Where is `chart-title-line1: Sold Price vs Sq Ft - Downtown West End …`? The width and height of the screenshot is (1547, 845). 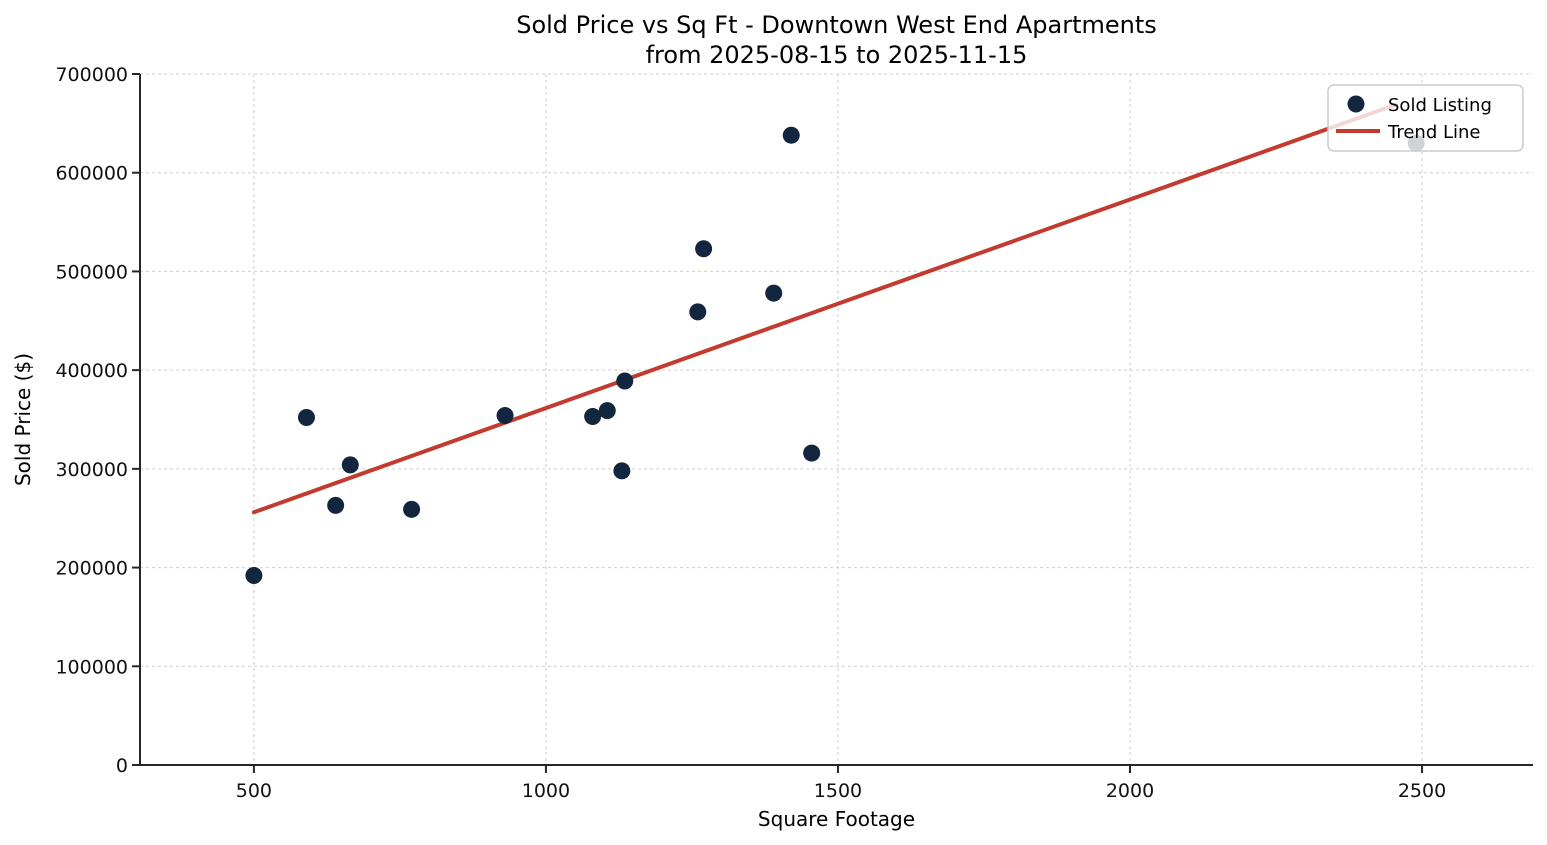 chart-title-line1: Sold Price vs Sq Ft - Downtown West End … is located at coordinates (836, 25).